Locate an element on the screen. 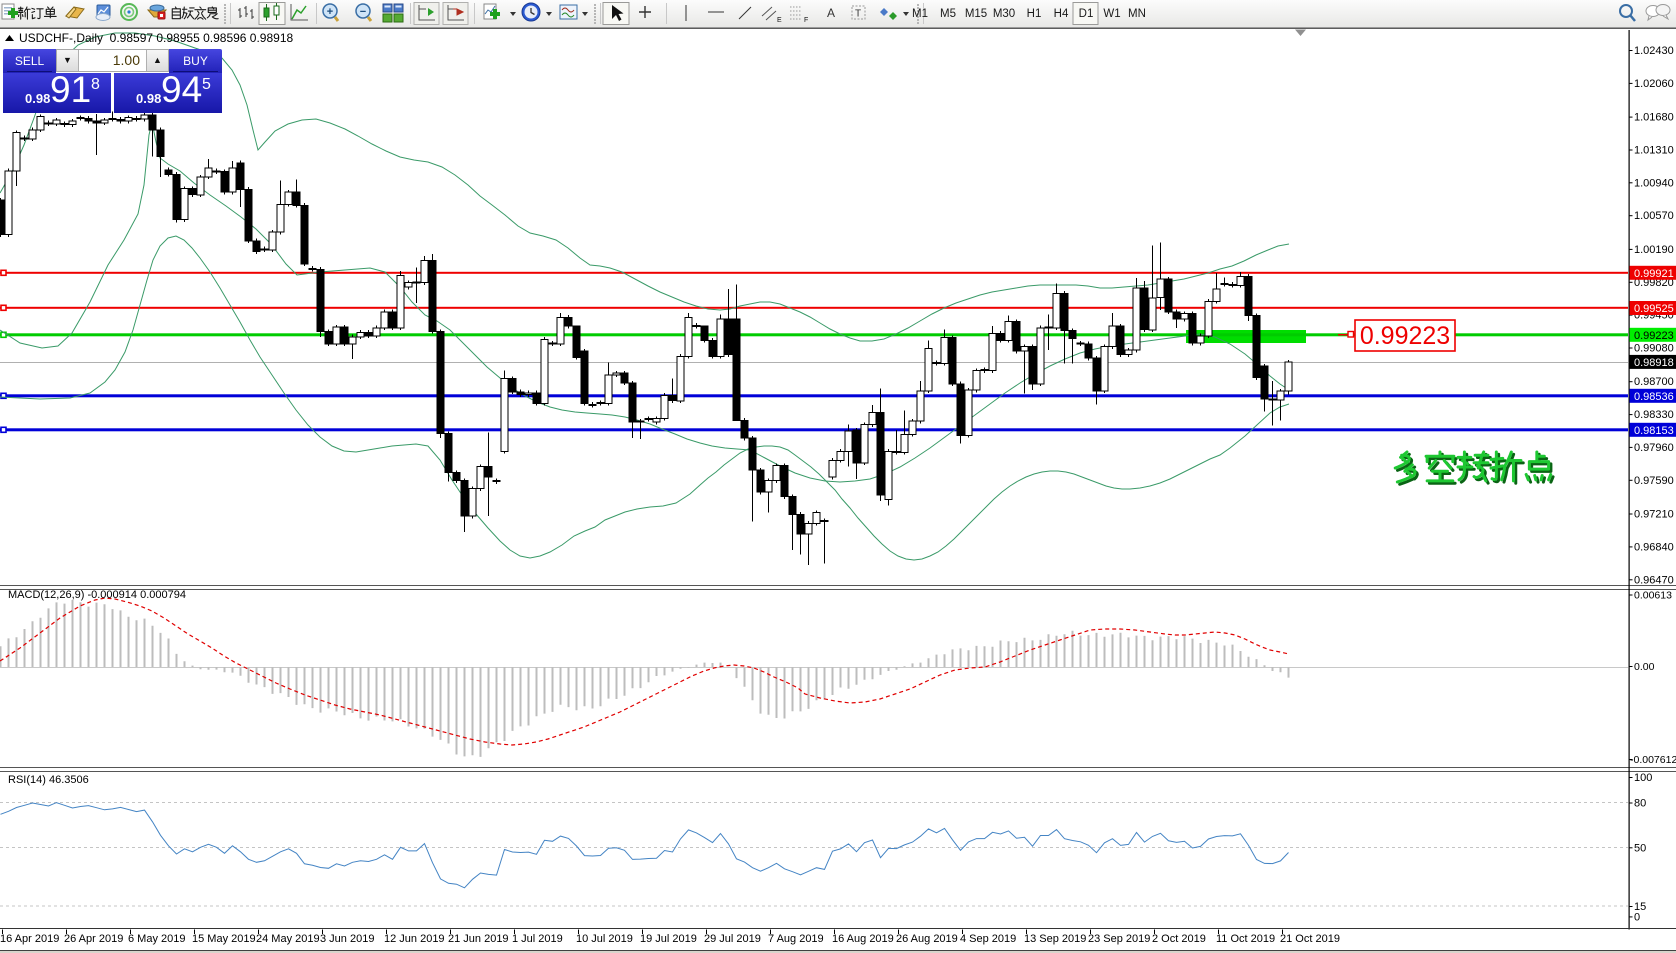 The width and height of the screenshot is (1676, 953). svg-text: 100 is located at coordinates (1643, 778).